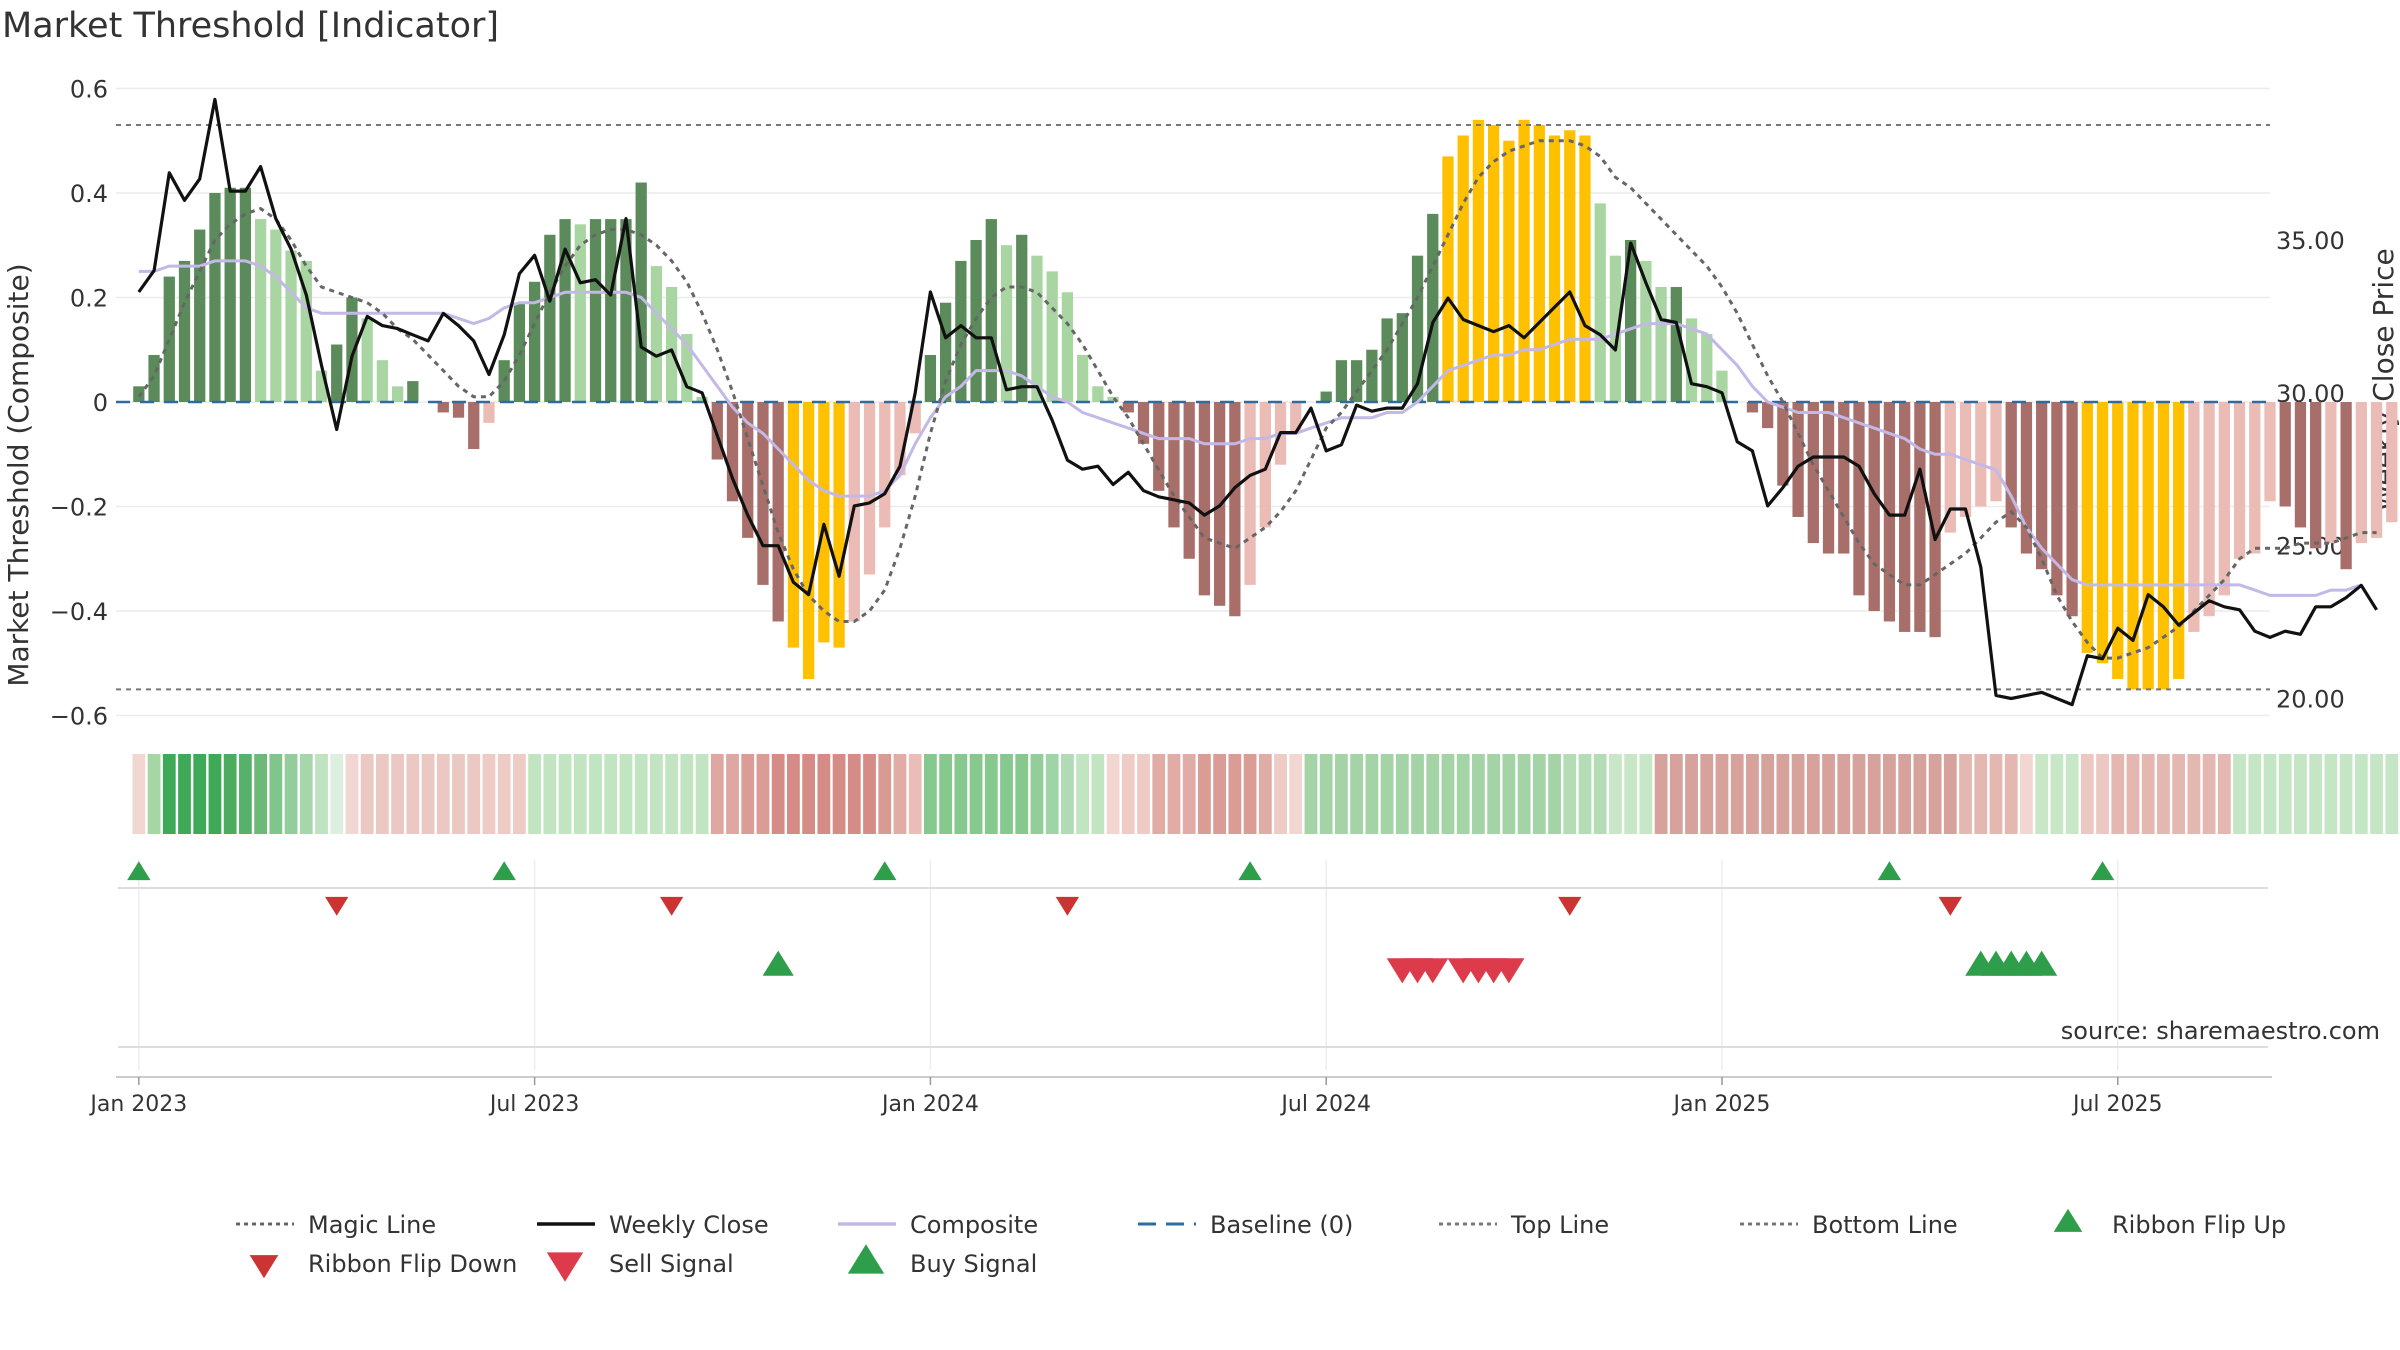 The width and height of the screenshot is (2400, 1350). Describe the element at coordinates (18, 474) in the screenshot. I see `y-axis-label: Market Threshold (Composite)` at that location.